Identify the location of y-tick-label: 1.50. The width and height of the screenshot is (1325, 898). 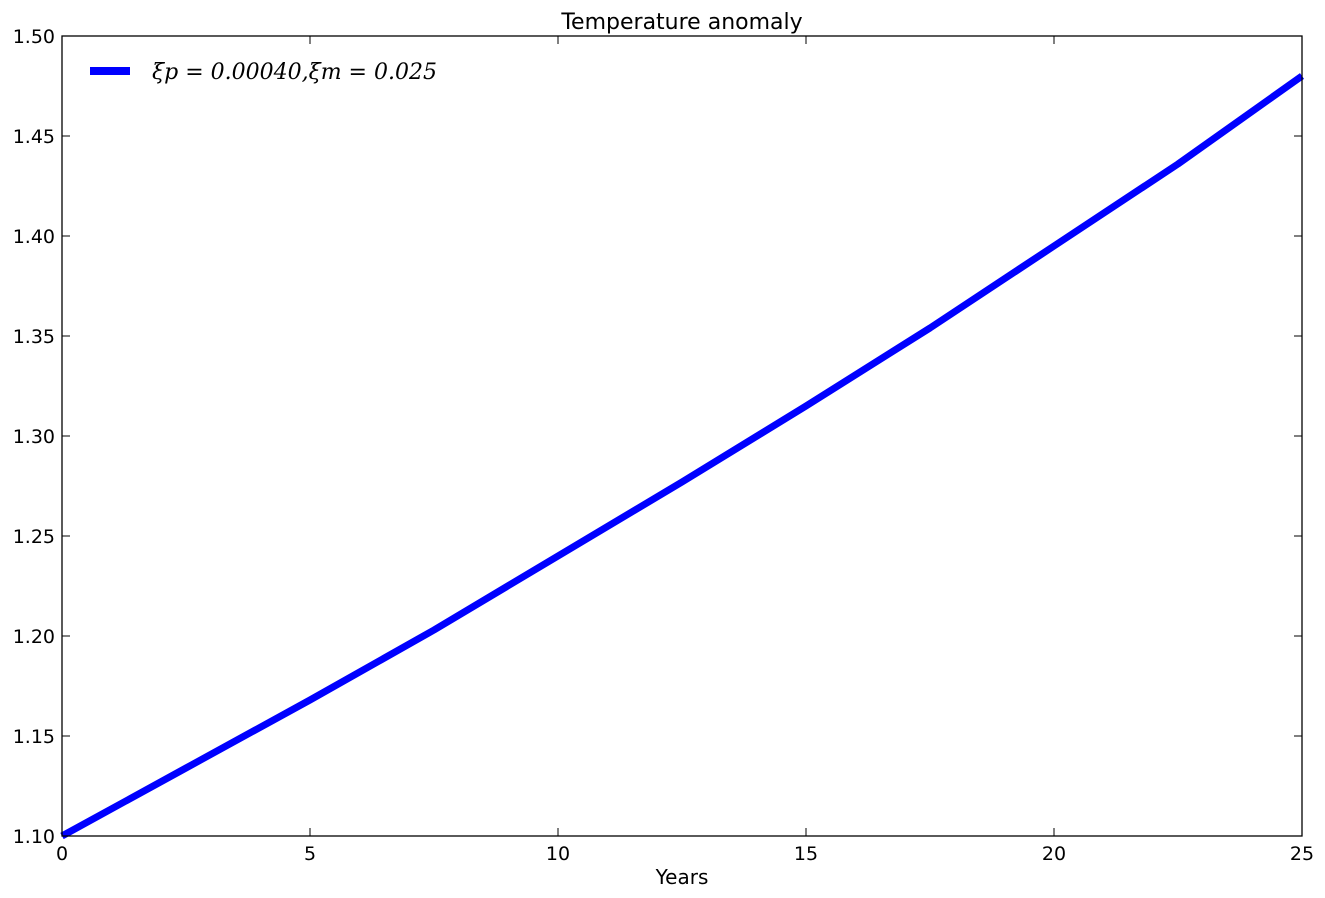
(34, 37).